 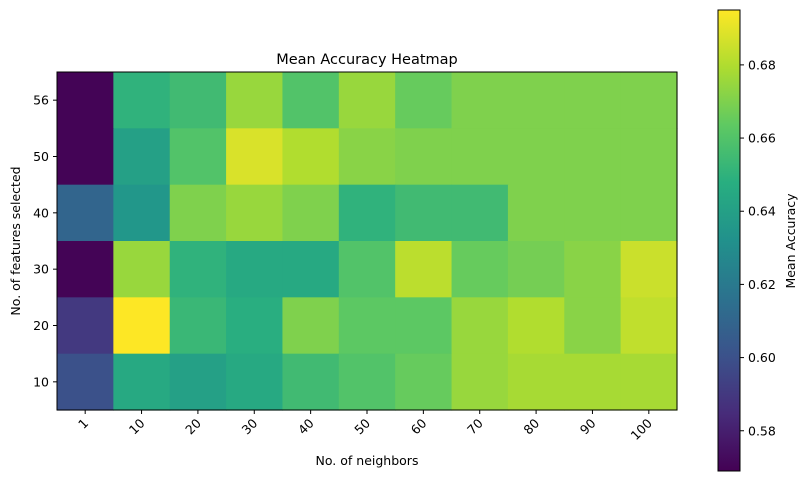 What do you see at coordinates (41, 212) in the screenshot?
I see `y-tick-label: 40` at bounding box center [41, 212].